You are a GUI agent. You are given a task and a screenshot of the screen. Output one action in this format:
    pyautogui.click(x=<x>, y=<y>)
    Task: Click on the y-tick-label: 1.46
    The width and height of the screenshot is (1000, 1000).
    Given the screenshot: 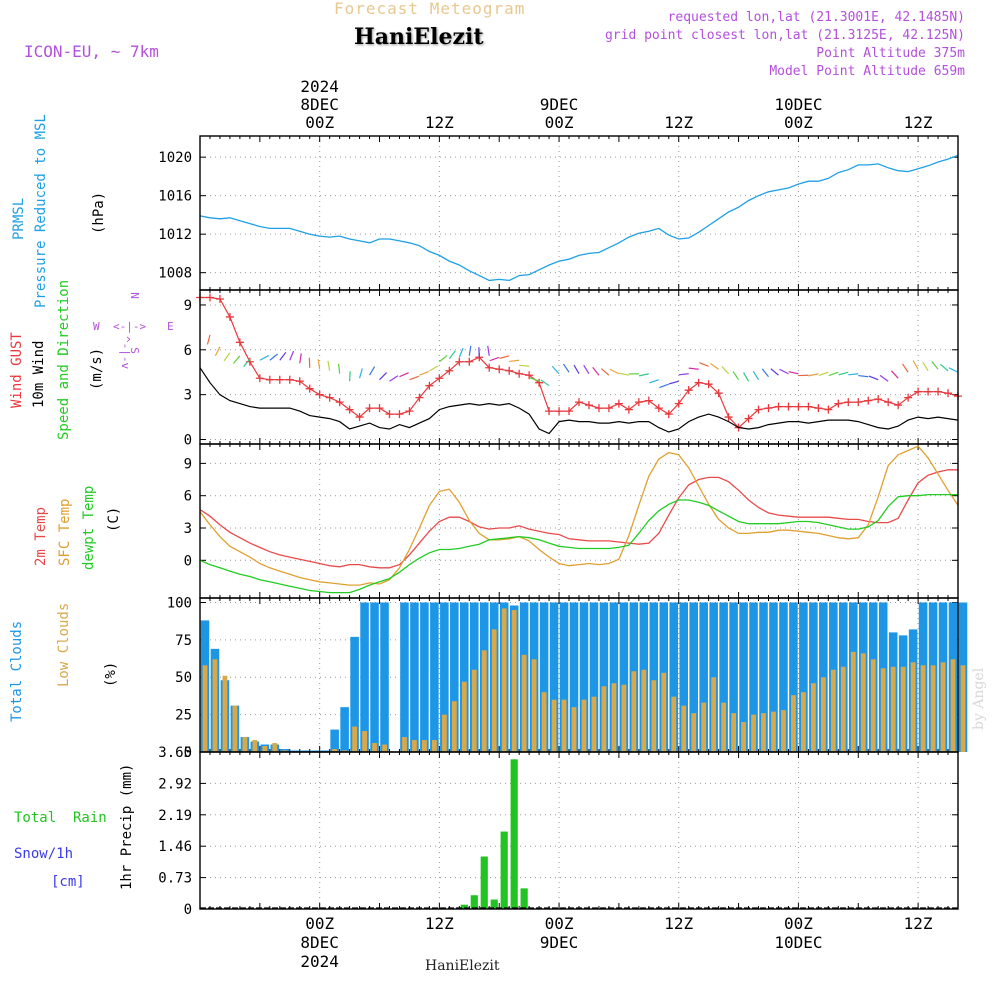 What is the action you would take?
    pyautogui.click(x=175, y=847)
    